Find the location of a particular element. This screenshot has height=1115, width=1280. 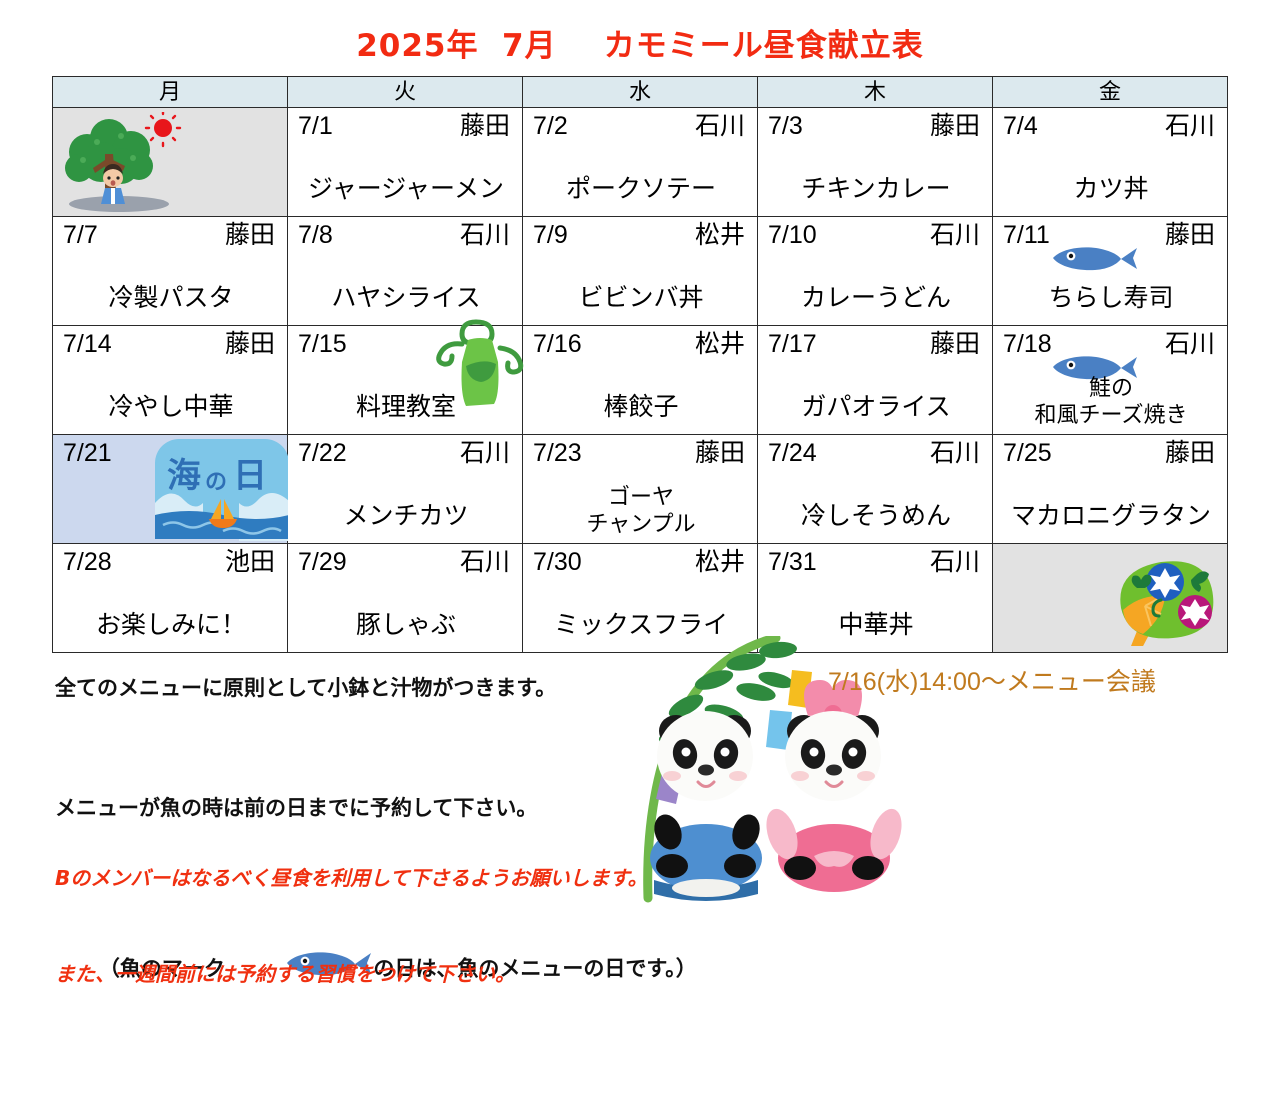

cell-date: 7/22 is located at coordinates (322, 453).